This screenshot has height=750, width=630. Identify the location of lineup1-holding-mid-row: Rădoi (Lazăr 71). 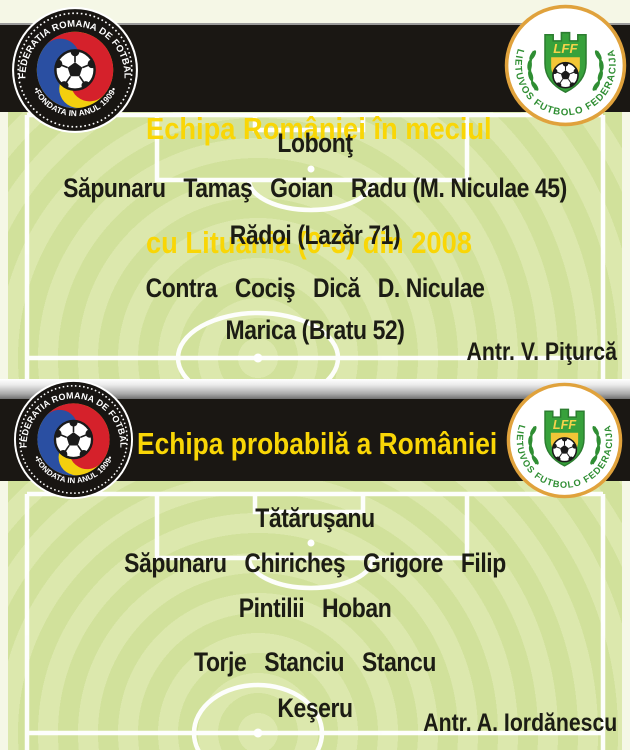
(315, 235).